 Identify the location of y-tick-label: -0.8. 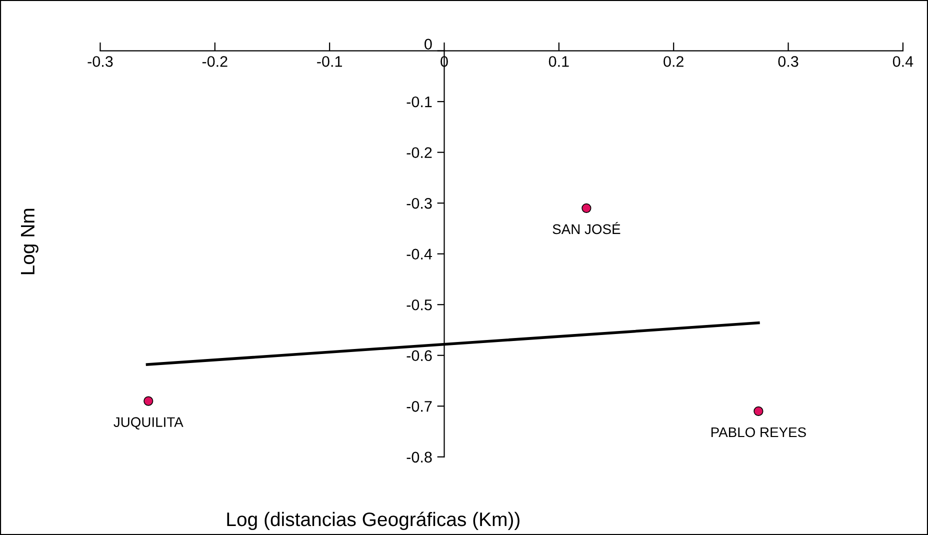
(419, 457).